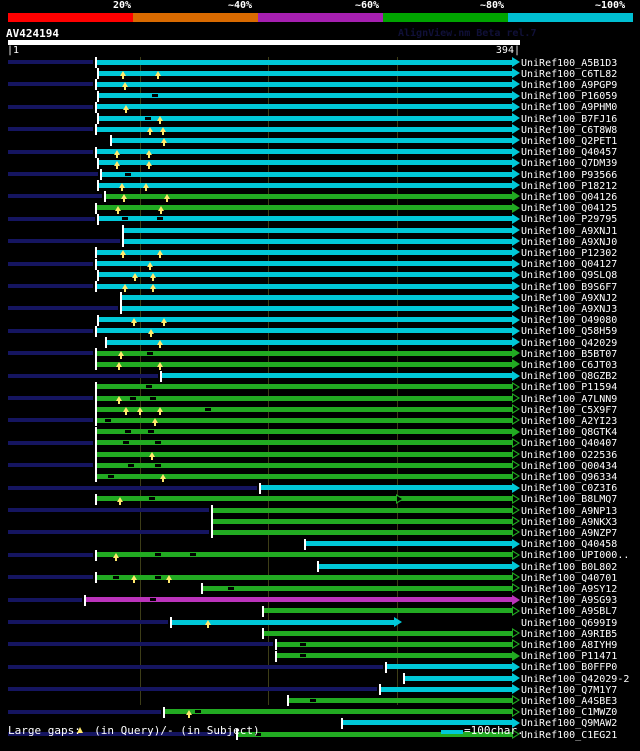 This screenshot has width=640, height=751. I want to click on hit-label: UniRef100_A9NKX3, so click(569, 522).